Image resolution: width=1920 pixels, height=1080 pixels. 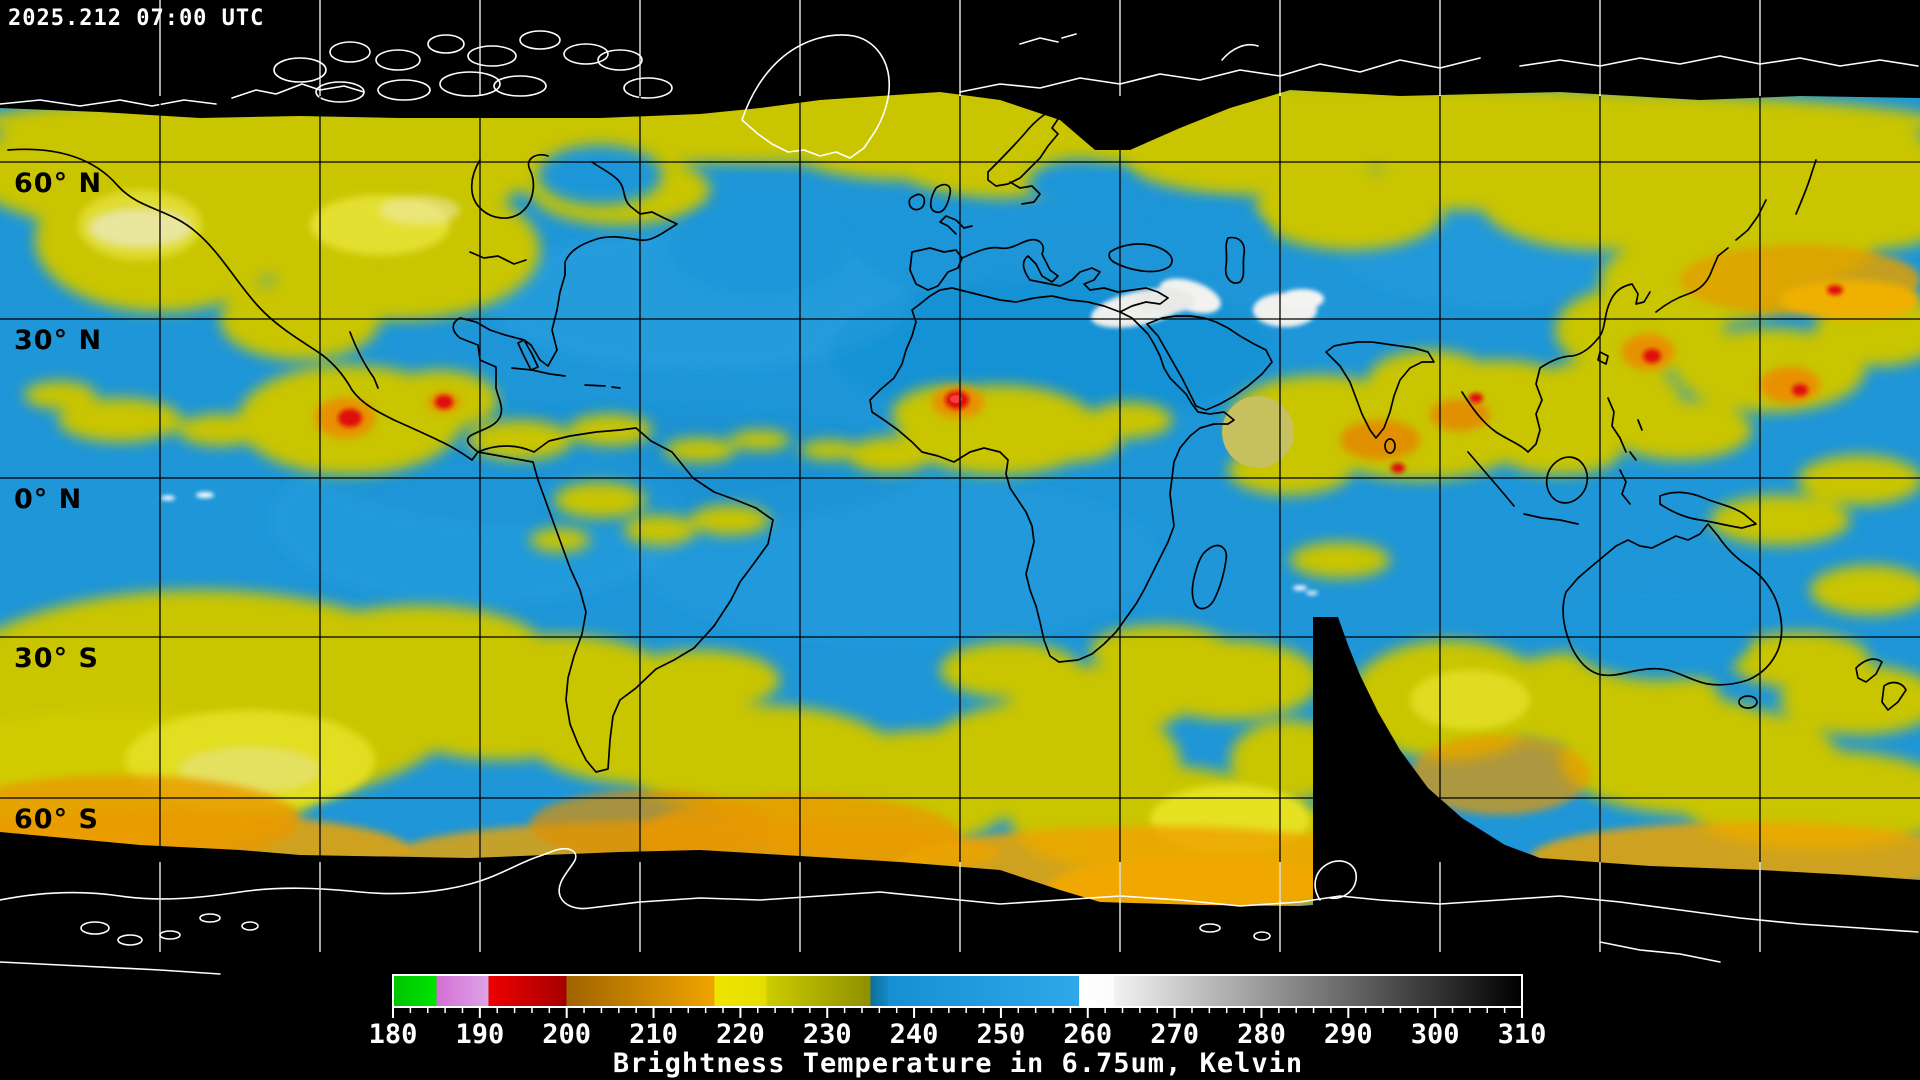 What do you see at coordinates (653, 1034) in the screenshot?
I see `colorbar-tick-label: 210` at bounding box center [653, 1034].